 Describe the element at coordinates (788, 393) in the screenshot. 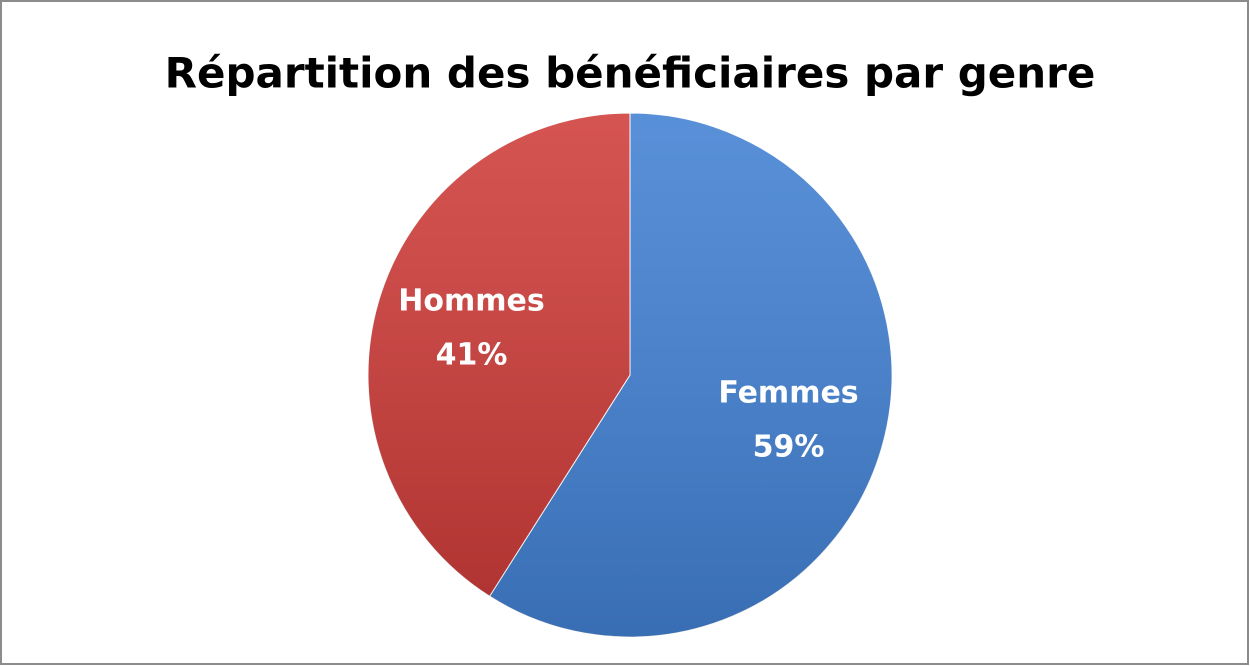

I see `slice-label: Femmes` at that location.